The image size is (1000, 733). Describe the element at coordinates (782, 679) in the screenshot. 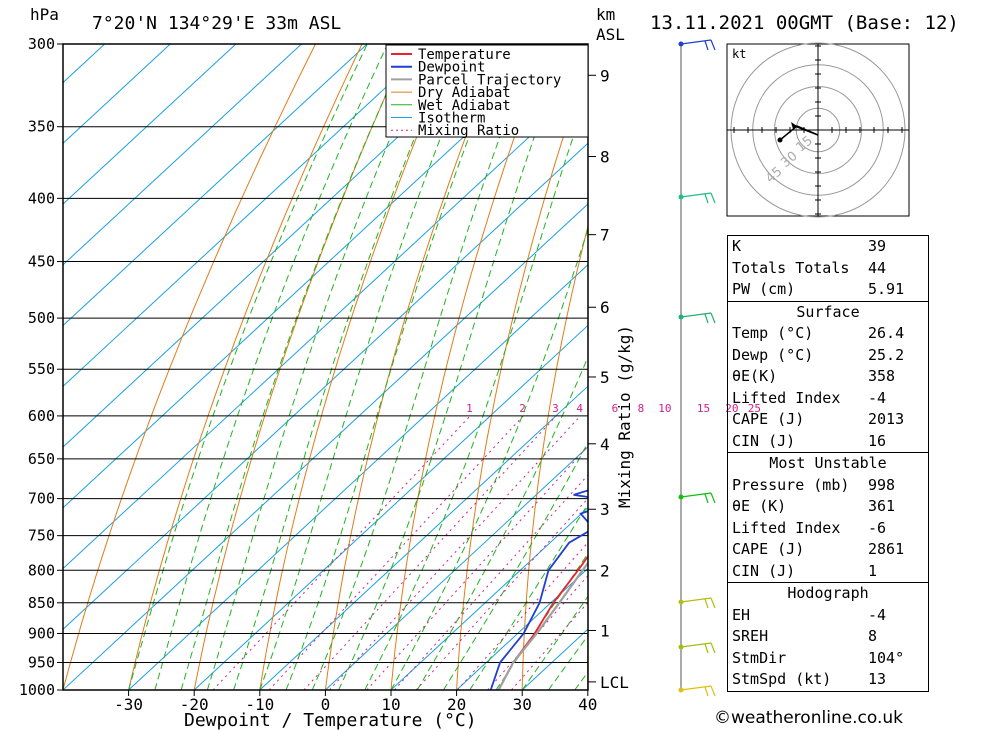

I see `hodograph-label: StmSpd (kt)` at that location.